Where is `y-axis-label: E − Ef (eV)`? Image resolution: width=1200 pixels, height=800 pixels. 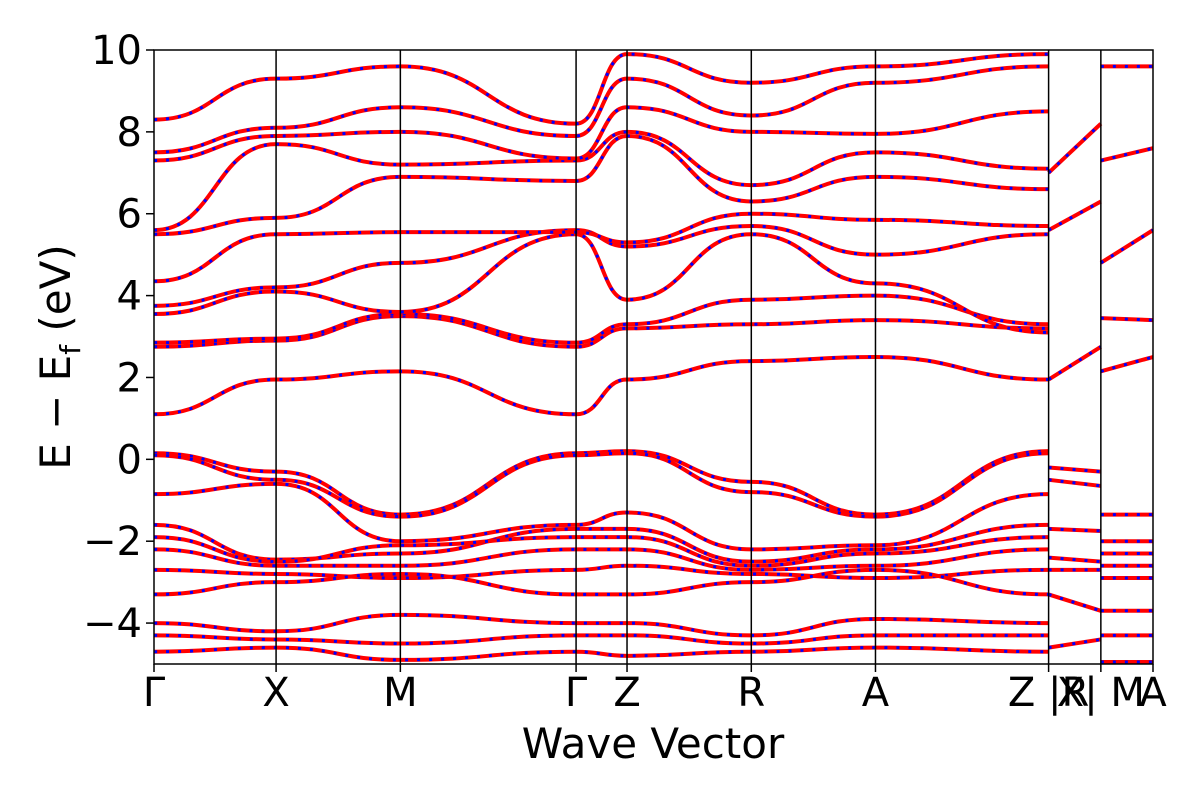
y-axis-label: E − Ef (eV) is located at coordinates (59, 357).